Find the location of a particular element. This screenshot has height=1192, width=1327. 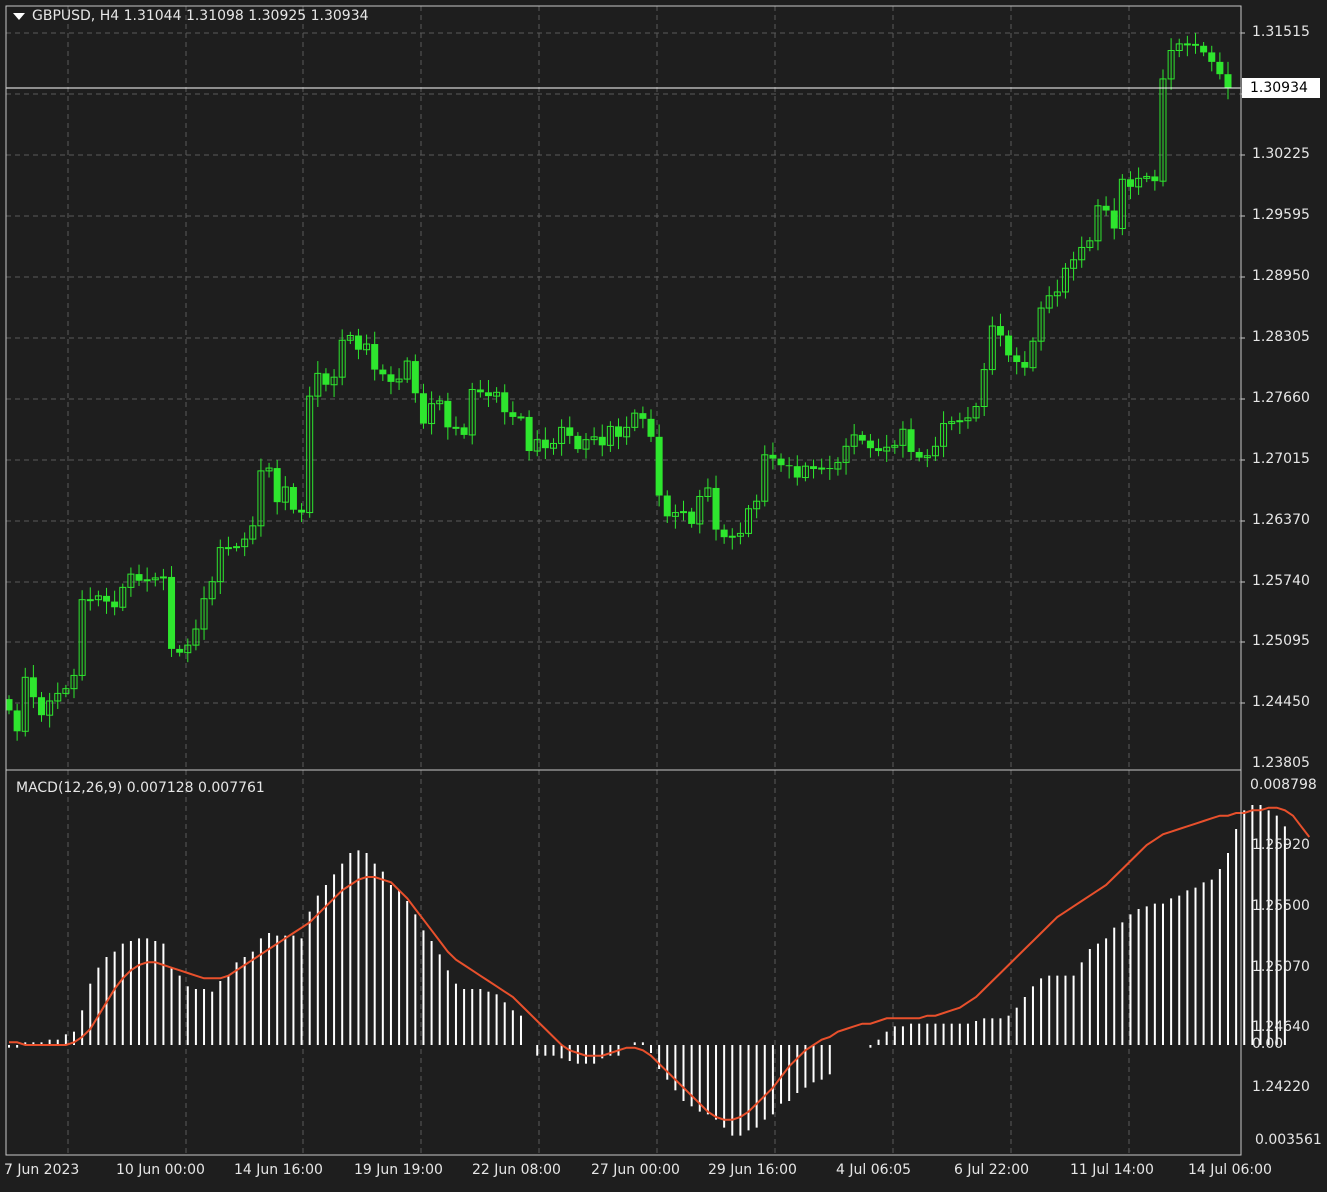

time-tick-label: 14 Jul 06:00 is located at coordinates (1230, 1170).